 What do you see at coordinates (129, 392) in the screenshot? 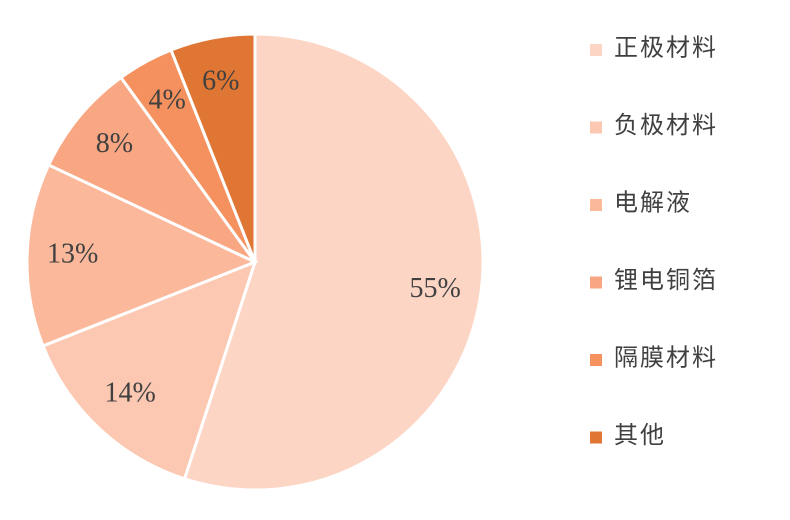
I see `data-label: 14%` at bounding box center [129, 392].